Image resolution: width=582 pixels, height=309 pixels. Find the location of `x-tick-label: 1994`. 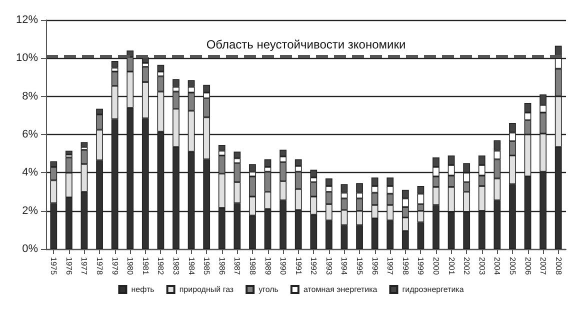

x-tick-label: 1994 is located at coordinates (344, 266).